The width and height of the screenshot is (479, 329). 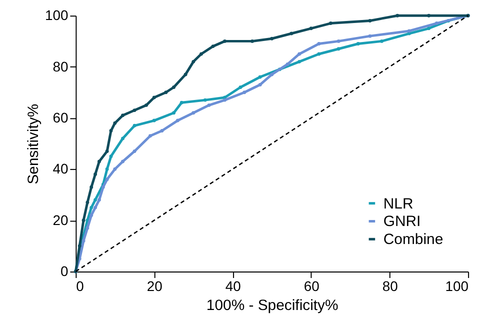 What do you see at coordinates (413, 239) in the screenshot?
I see `legend-label: Combine` at bounding box center [413, 239].